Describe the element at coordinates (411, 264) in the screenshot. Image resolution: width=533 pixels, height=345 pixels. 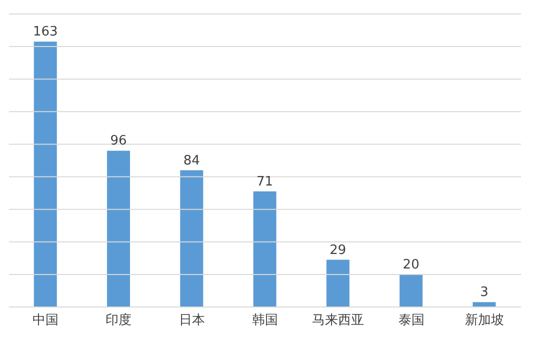
I see `data-label: 20` at that location.